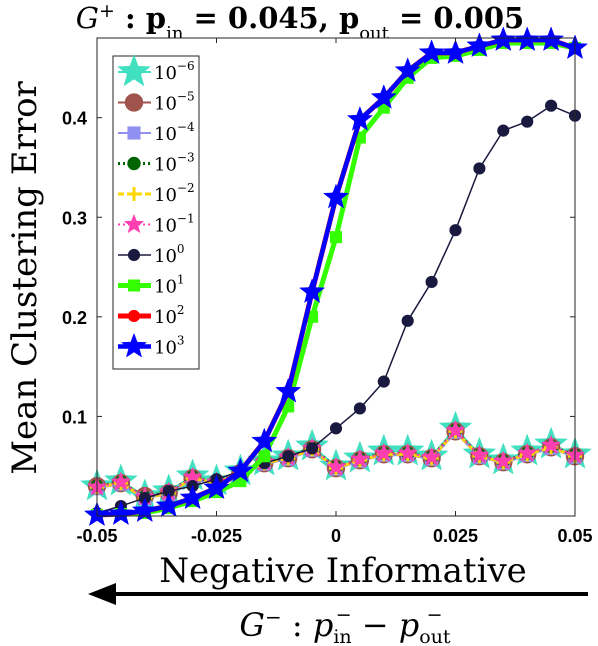 This screenshot has height=646, width=598. What do you see at coordinates (156, 18) in the screenshot?
I see `title-p-in: p` at bounding box center [156, 18].